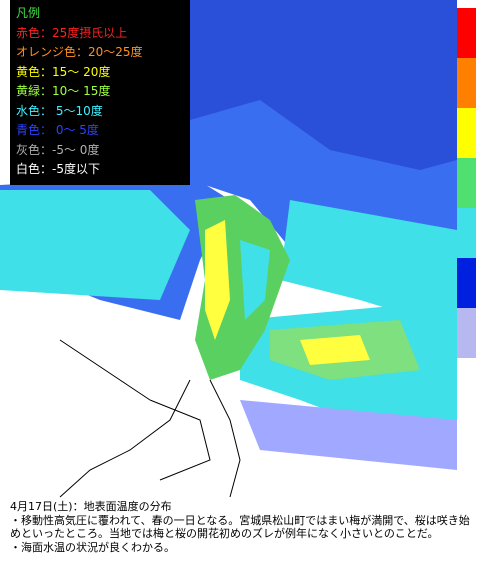 This screenshot has height=577, width=482. I want to click on legend-item: 黄緑：10～ 15度, so click(63, 91).